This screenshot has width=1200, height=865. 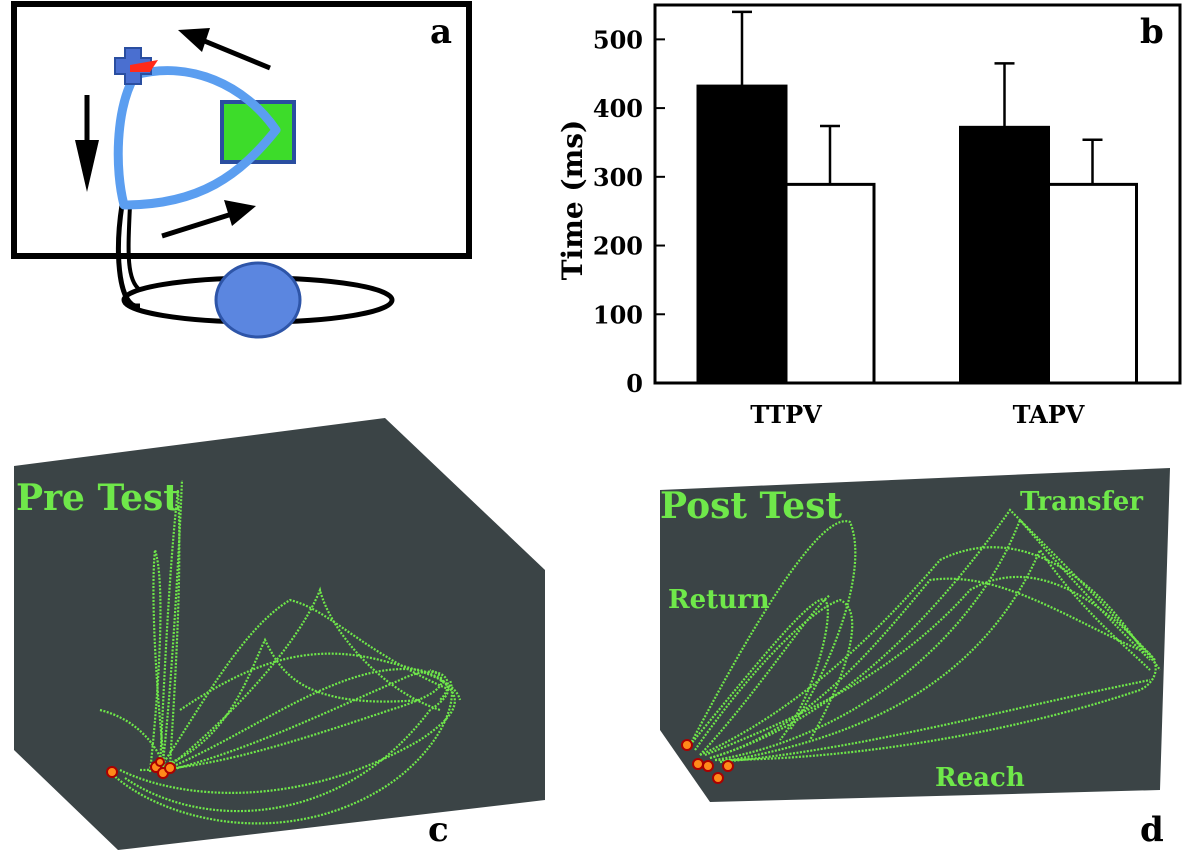 I want to click on arrow-down-icon, so click(x=87, y=143).